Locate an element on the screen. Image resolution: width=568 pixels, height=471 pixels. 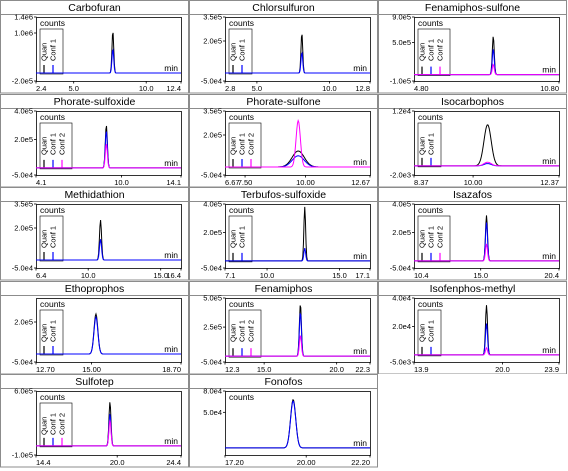
x-tick-label: 12.8 is located at coordinates (362, 88).